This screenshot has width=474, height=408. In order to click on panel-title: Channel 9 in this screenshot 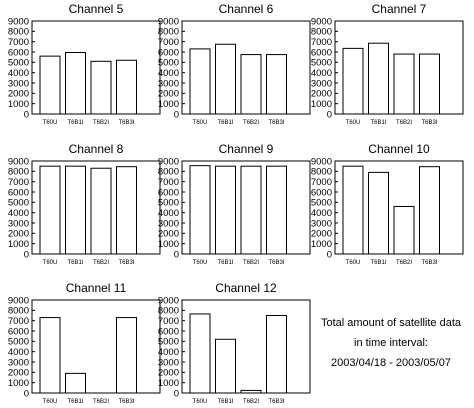, I will do `click(246, 149)`.